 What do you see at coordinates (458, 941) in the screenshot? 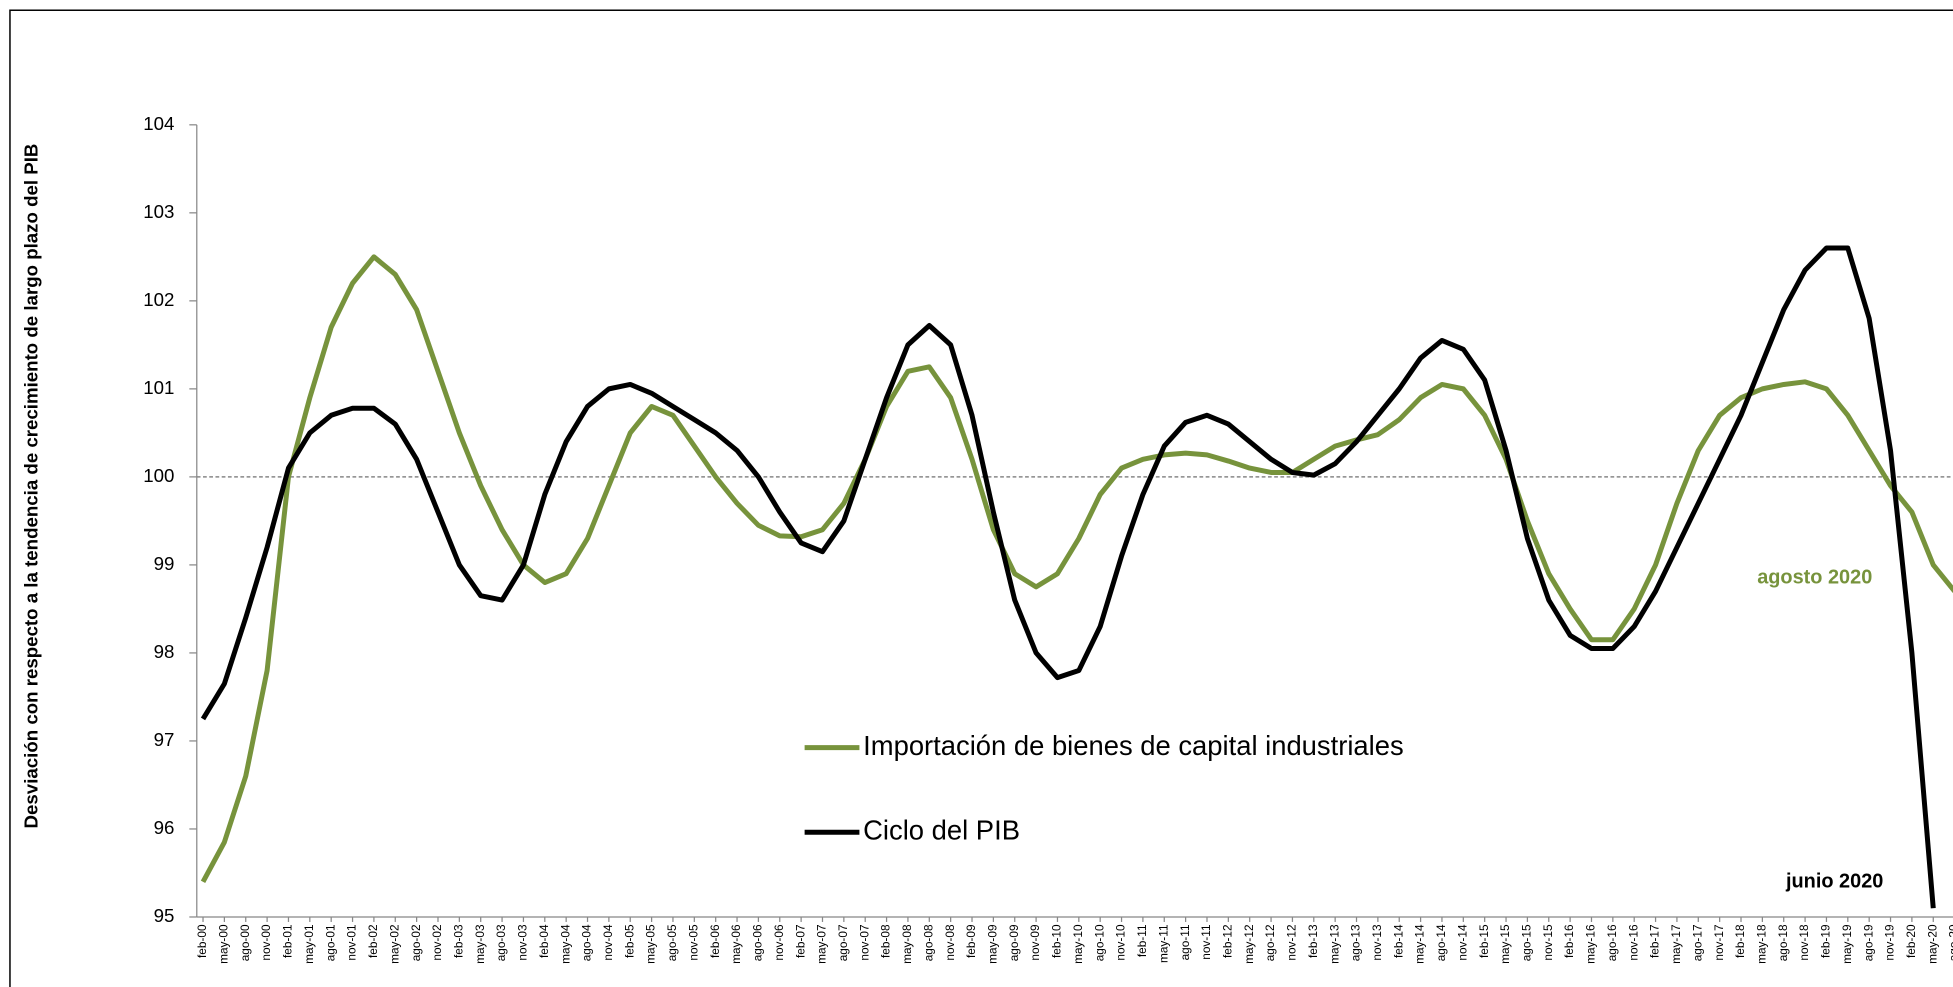
I see `x-tick-label: feb-03` at bounding box center [458, 941].